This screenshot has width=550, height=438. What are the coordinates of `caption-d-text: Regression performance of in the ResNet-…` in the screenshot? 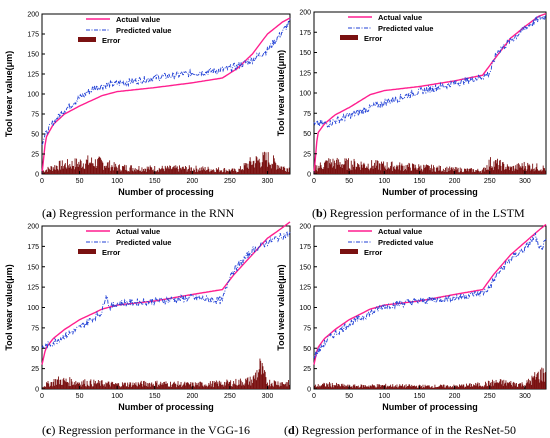 It's located at (408, 430).